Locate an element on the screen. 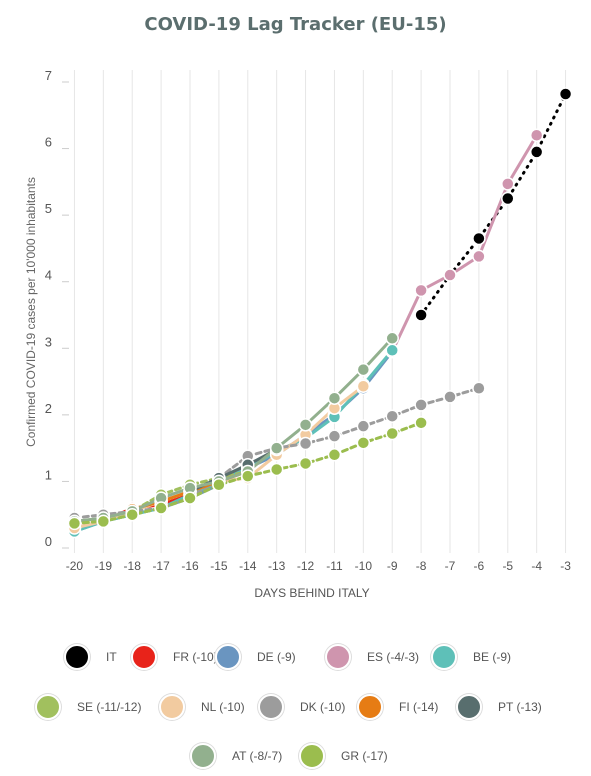 The image size is (591, 776). x-tick-label: -19 is located at coordinates (104, 566).